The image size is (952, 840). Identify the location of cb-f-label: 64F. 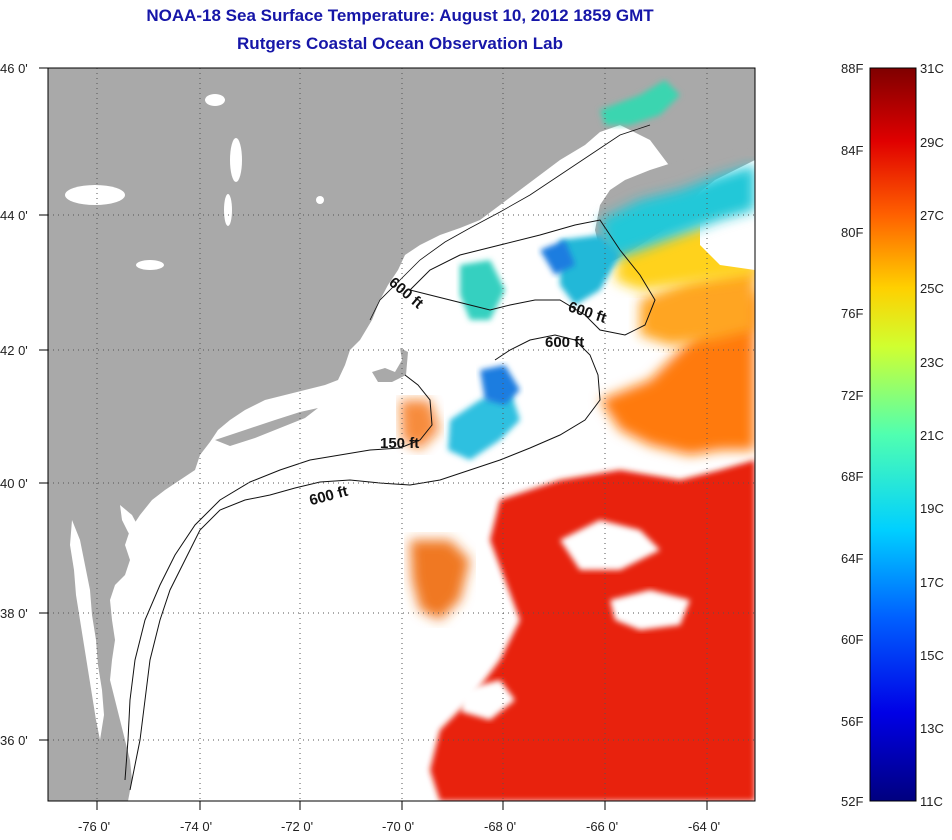
(852, 558).